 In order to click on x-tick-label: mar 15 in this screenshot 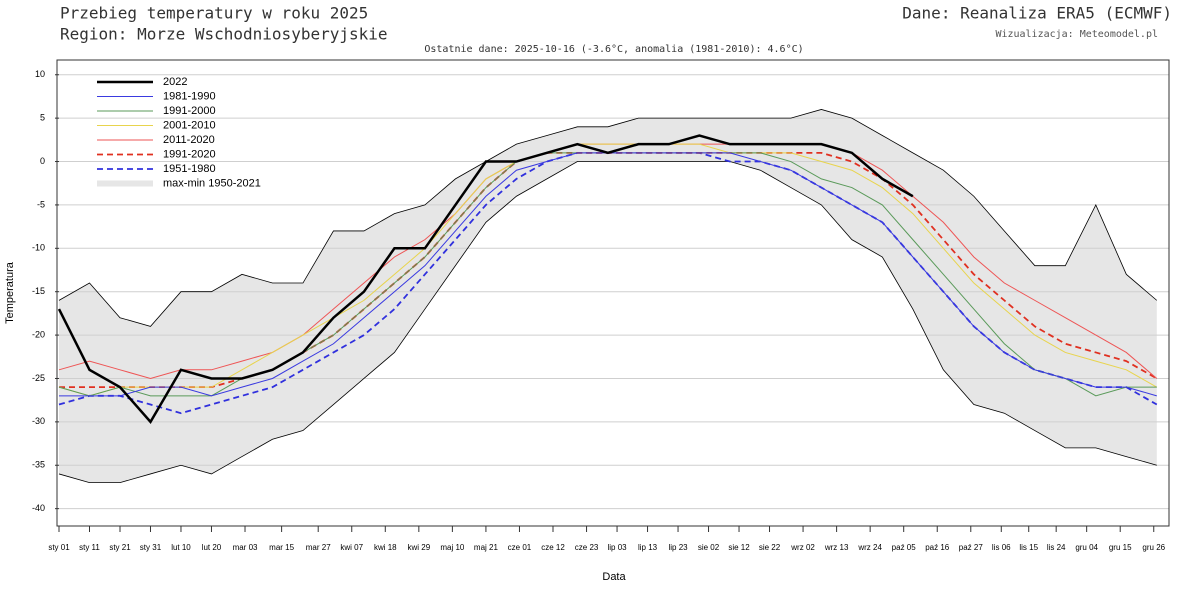, I will do `click(281, 547)`.